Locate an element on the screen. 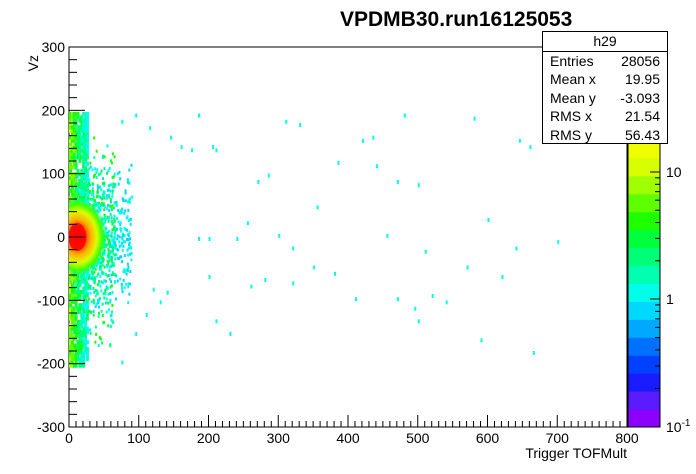  palette-segment is located at coordinates (644, 292).